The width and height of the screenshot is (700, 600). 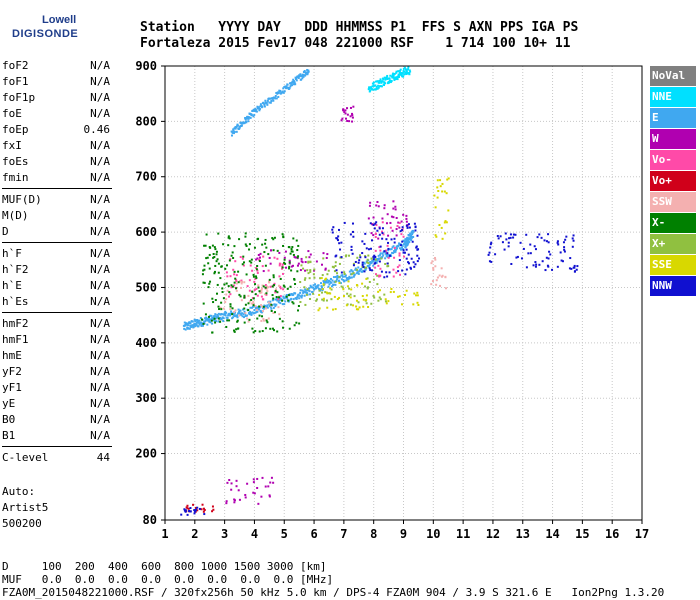 I want to click on param-name: h`F2, so click(x=15, y=269).